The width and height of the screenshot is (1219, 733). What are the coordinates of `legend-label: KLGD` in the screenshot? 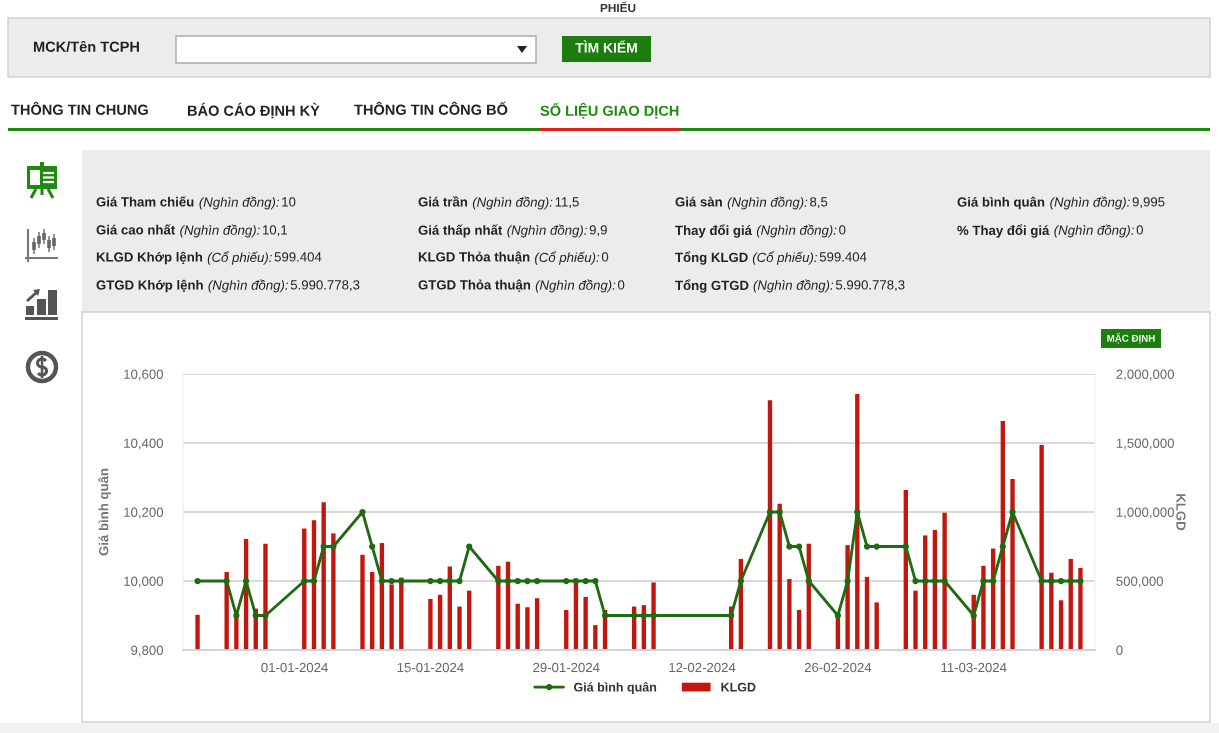 It's located at (738, 687).